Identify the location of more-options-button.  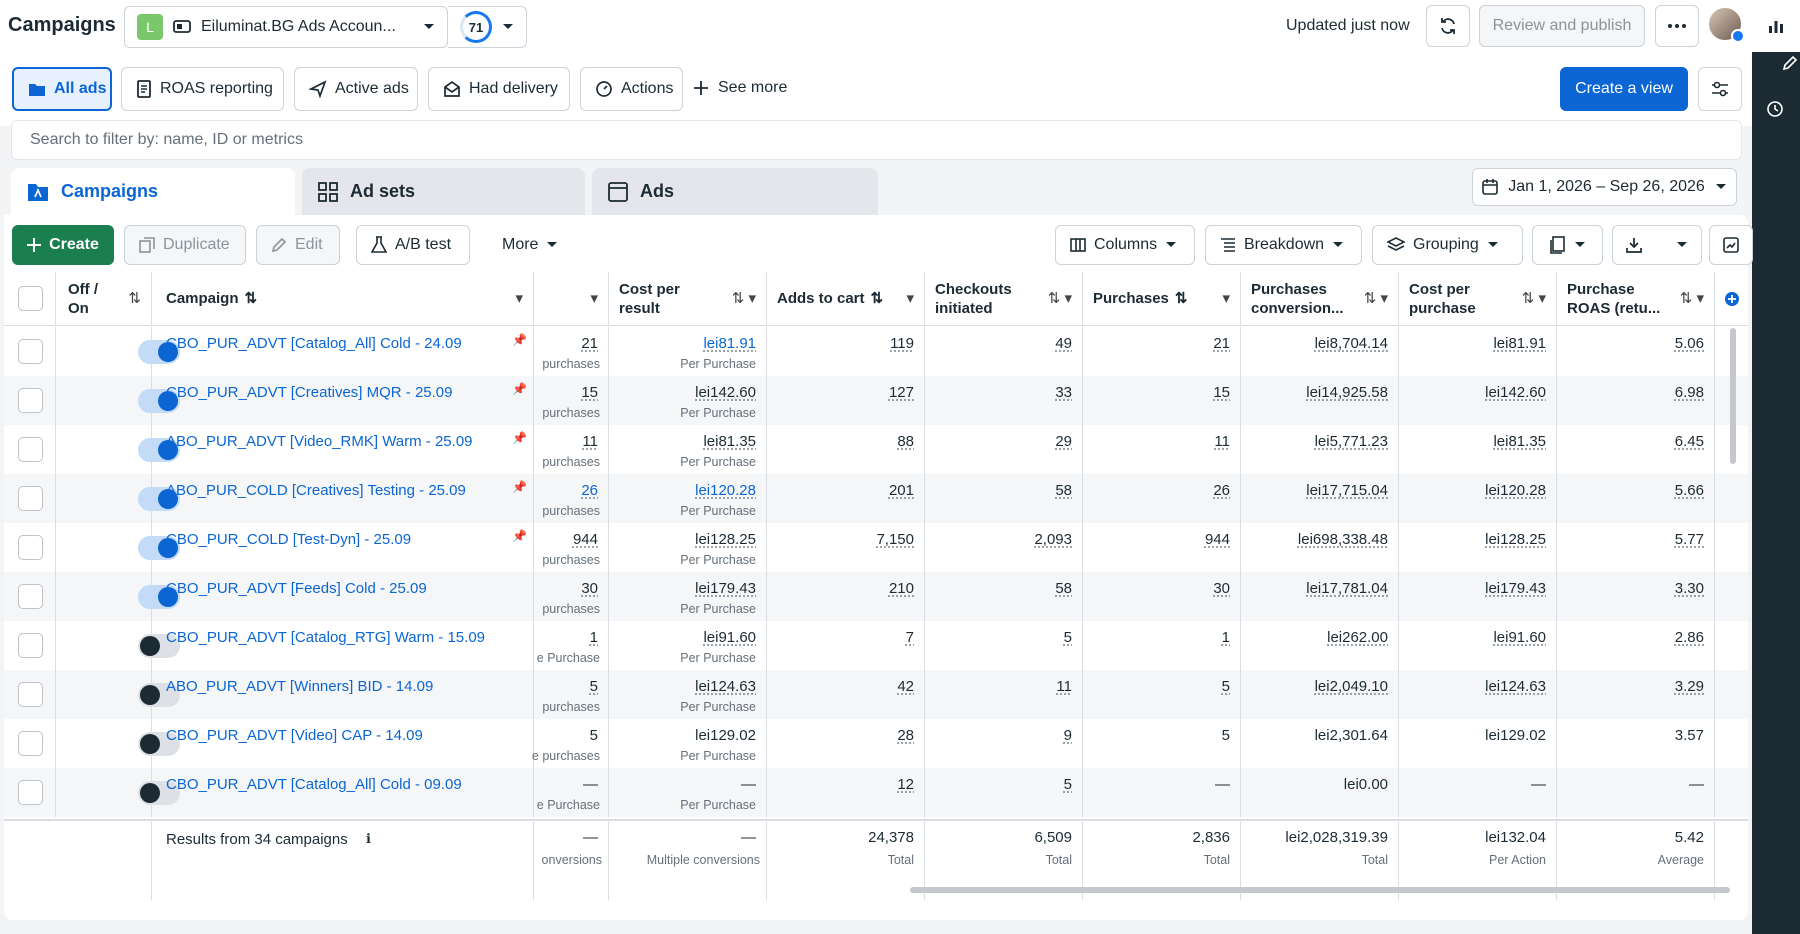
(1677, 26).